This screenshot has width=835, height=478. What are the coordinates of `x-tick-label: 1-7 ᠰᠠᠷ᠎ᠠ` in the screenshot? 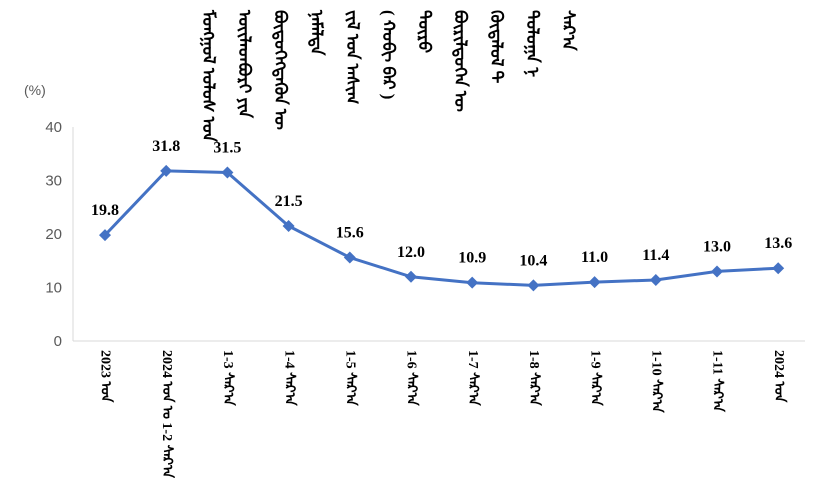 It's located at (472, 378).